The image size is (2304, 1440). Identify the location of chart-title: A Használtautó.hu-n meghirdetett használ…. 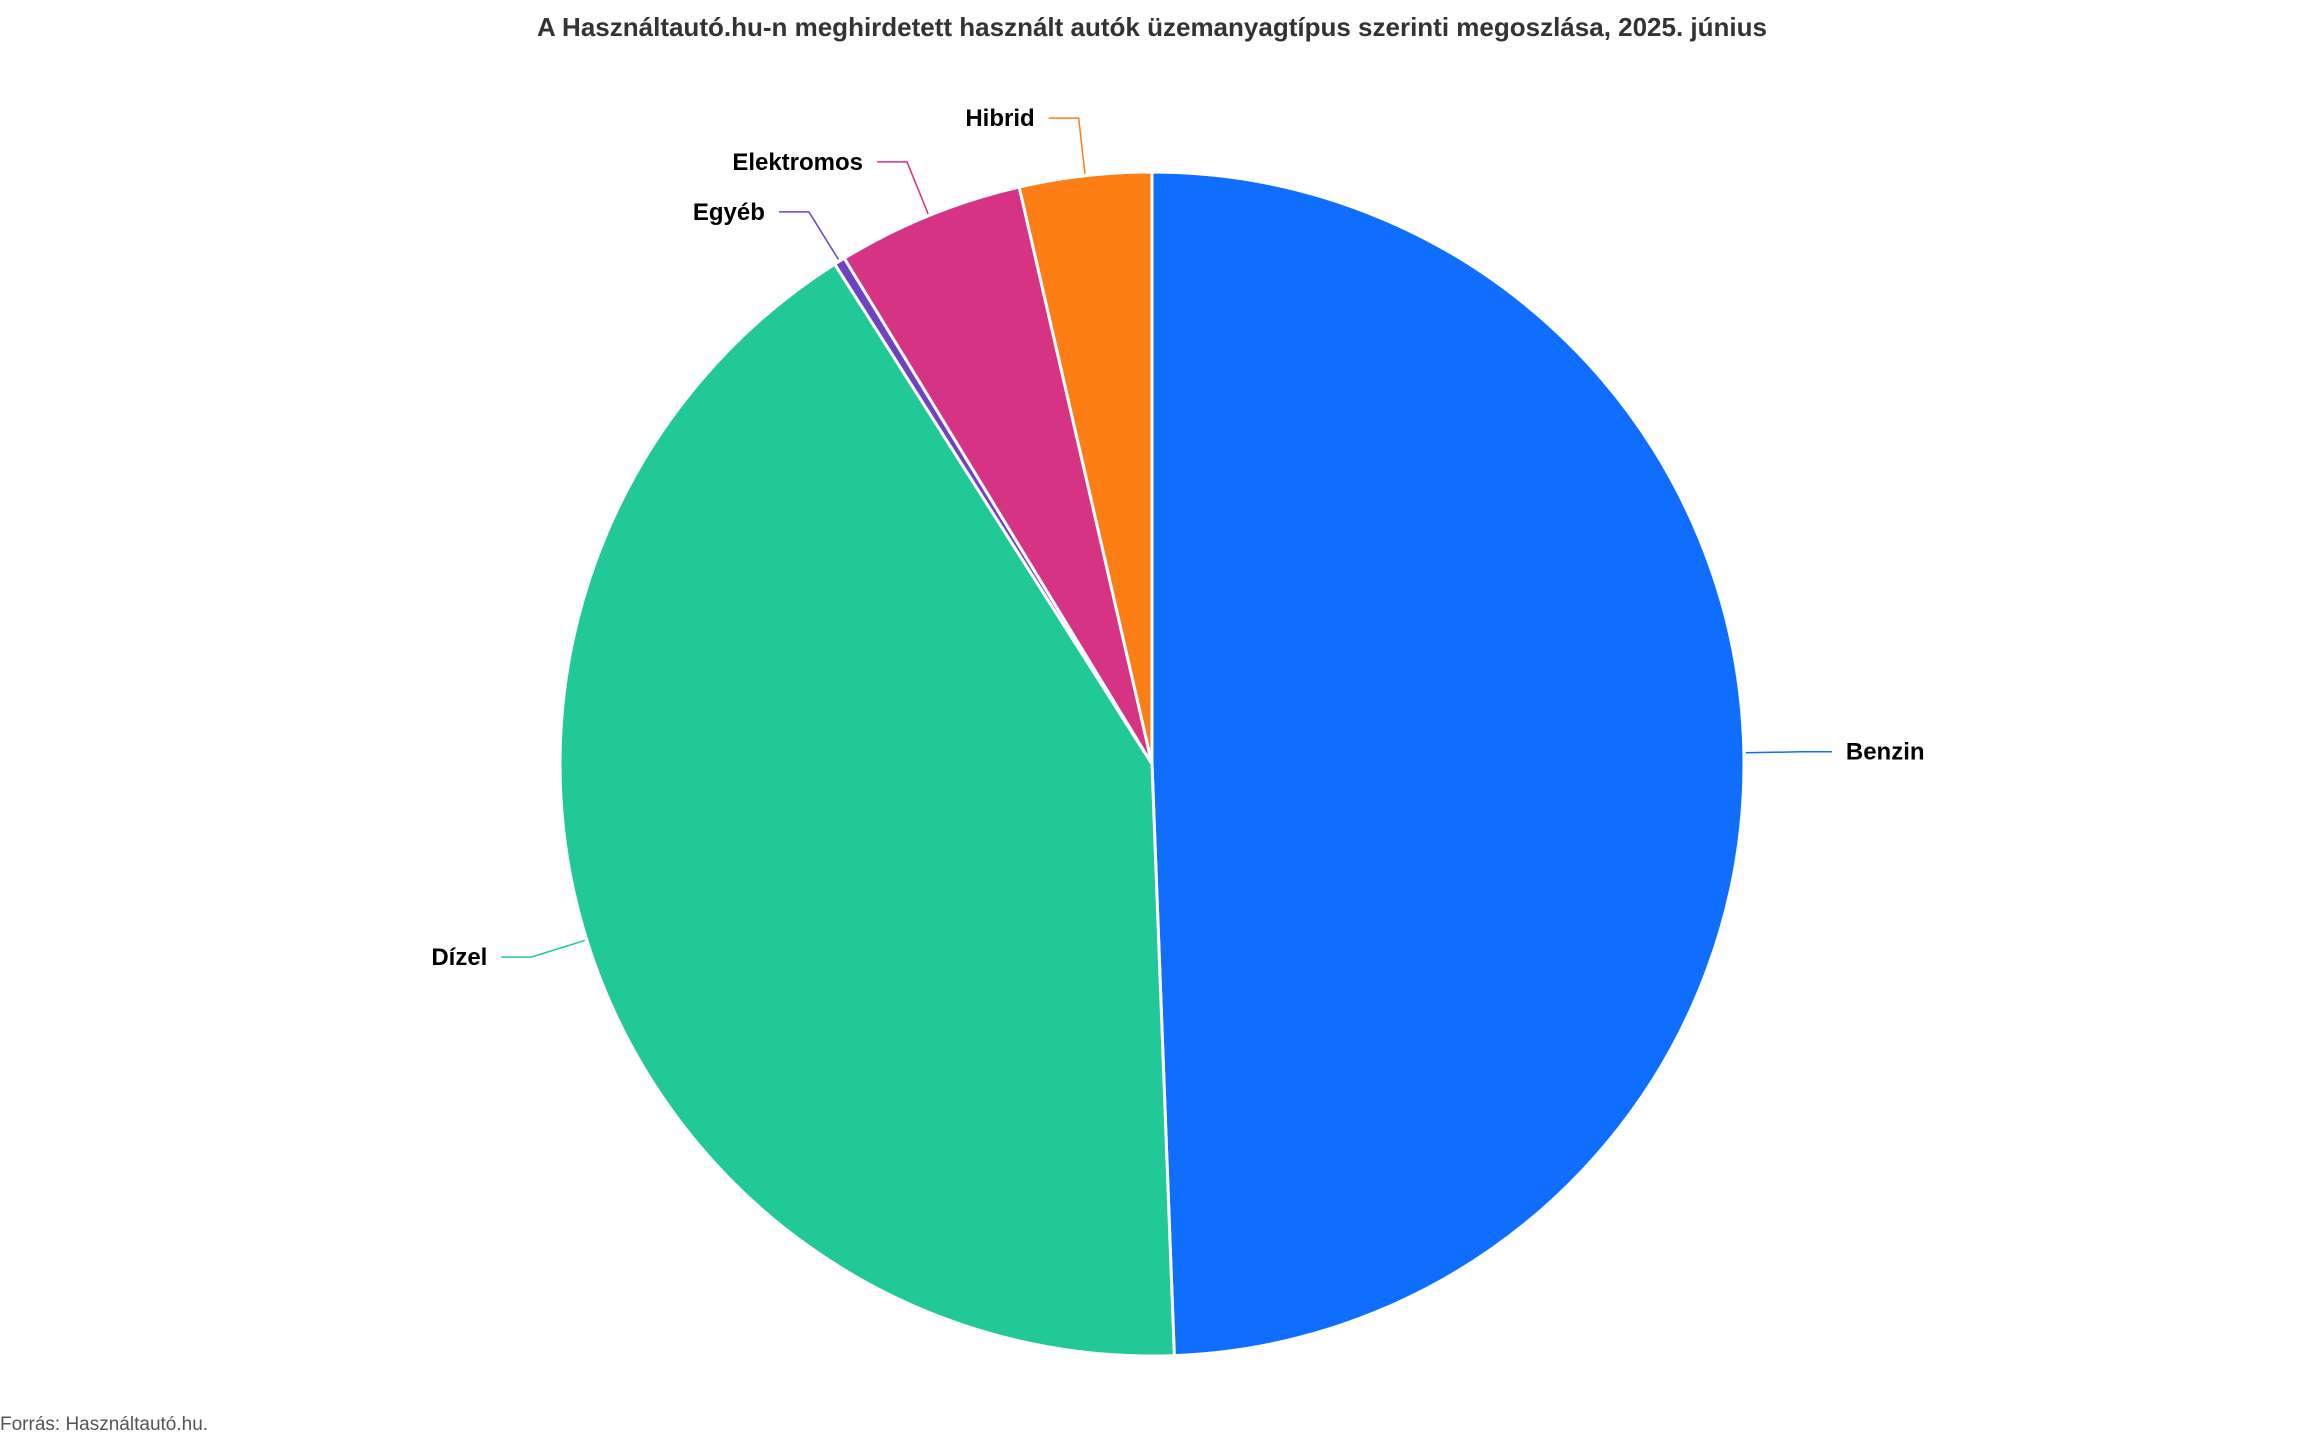
(1152, 27).